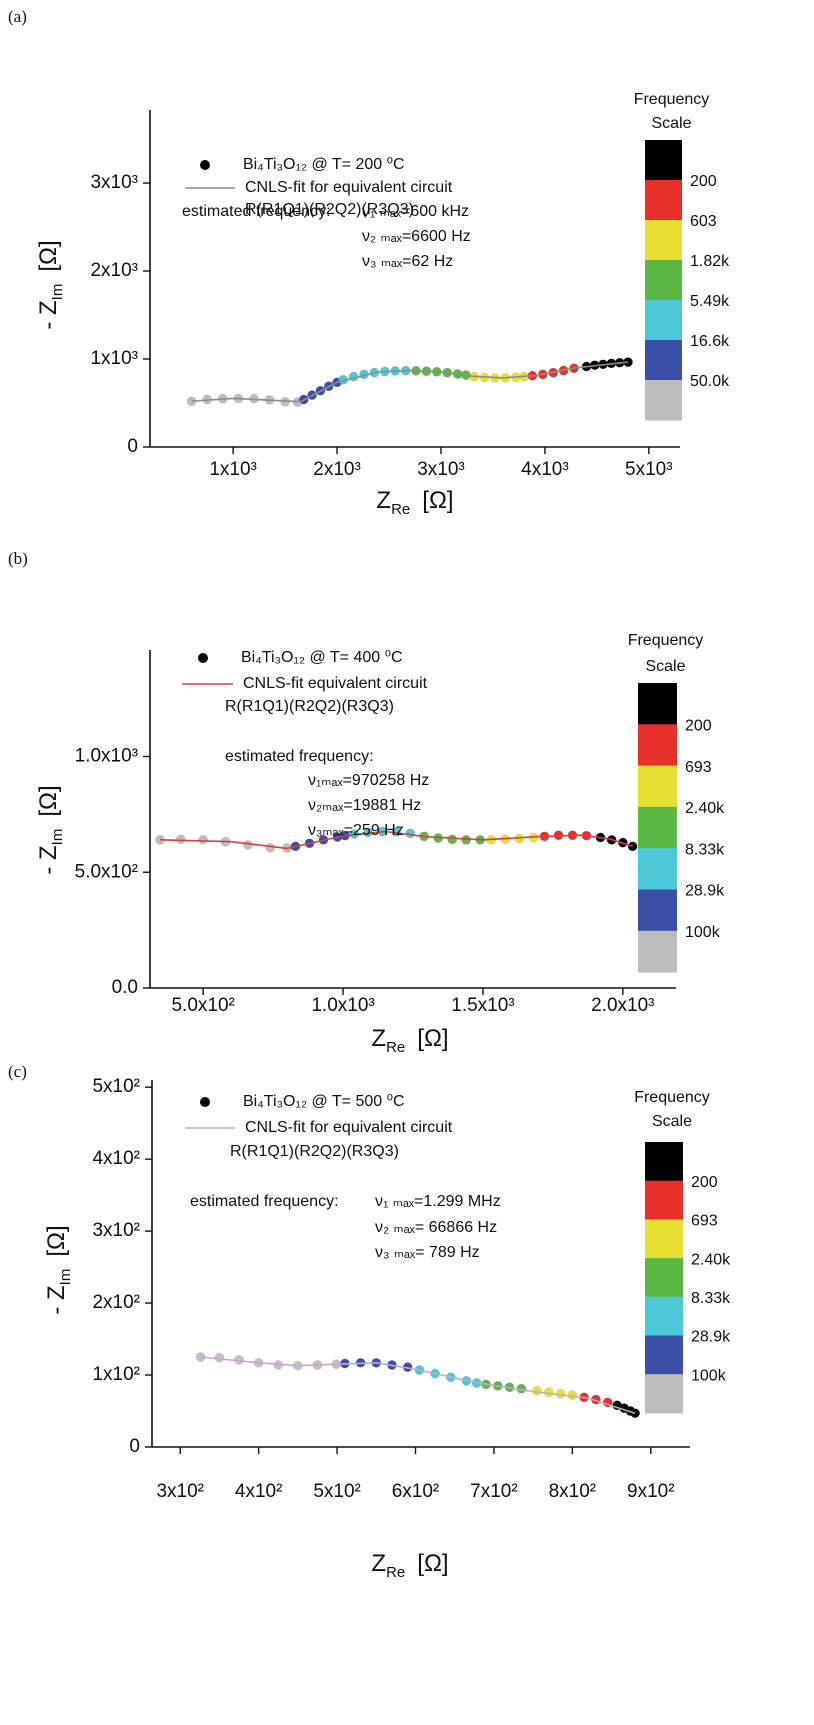  Describe the element at coordinates (125, 987) in the screenshot. I see `y-tick-label: 0.0` at that location.